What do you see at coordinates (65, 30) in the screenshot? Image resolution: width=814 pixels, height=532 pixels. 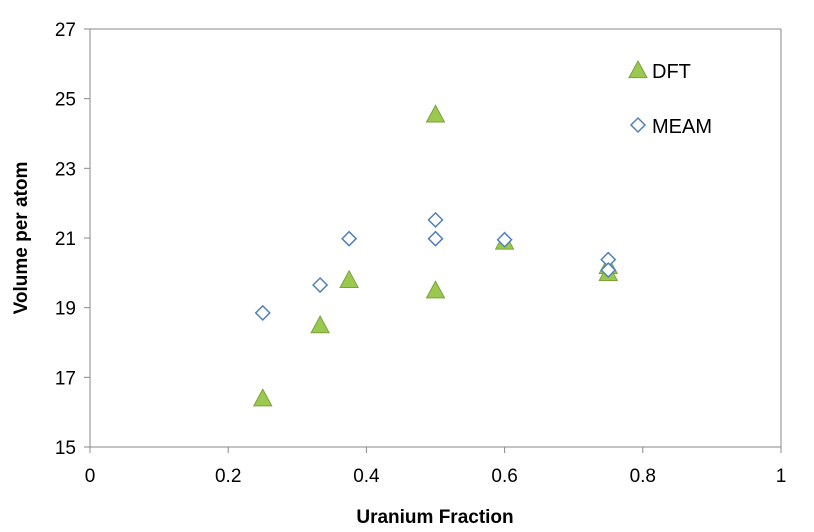 I see `y-tick-label: 27` at bounding box center [65, 30].